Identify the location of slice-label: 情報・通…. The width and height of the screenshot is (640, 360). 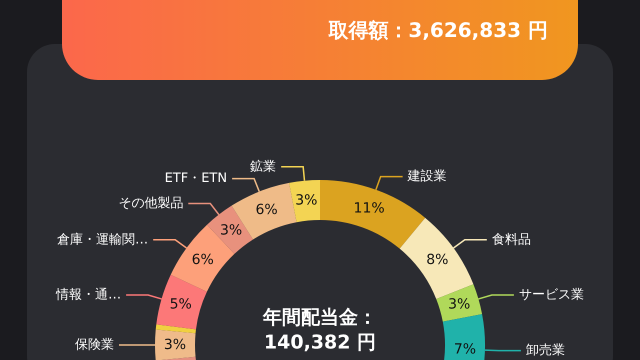
(88, 295).